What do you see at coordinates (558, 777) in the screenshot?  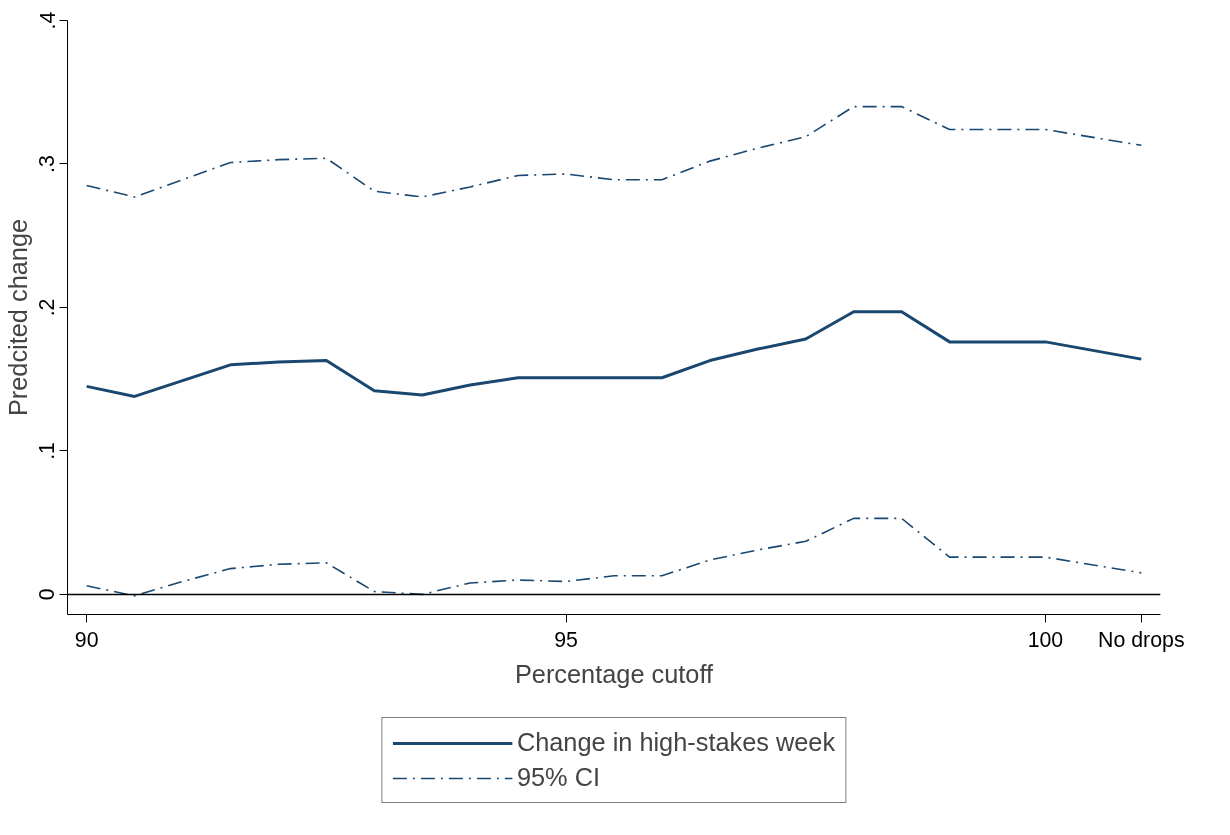 I see `legend-label: 95% CI` at bounding box center [558, 777].